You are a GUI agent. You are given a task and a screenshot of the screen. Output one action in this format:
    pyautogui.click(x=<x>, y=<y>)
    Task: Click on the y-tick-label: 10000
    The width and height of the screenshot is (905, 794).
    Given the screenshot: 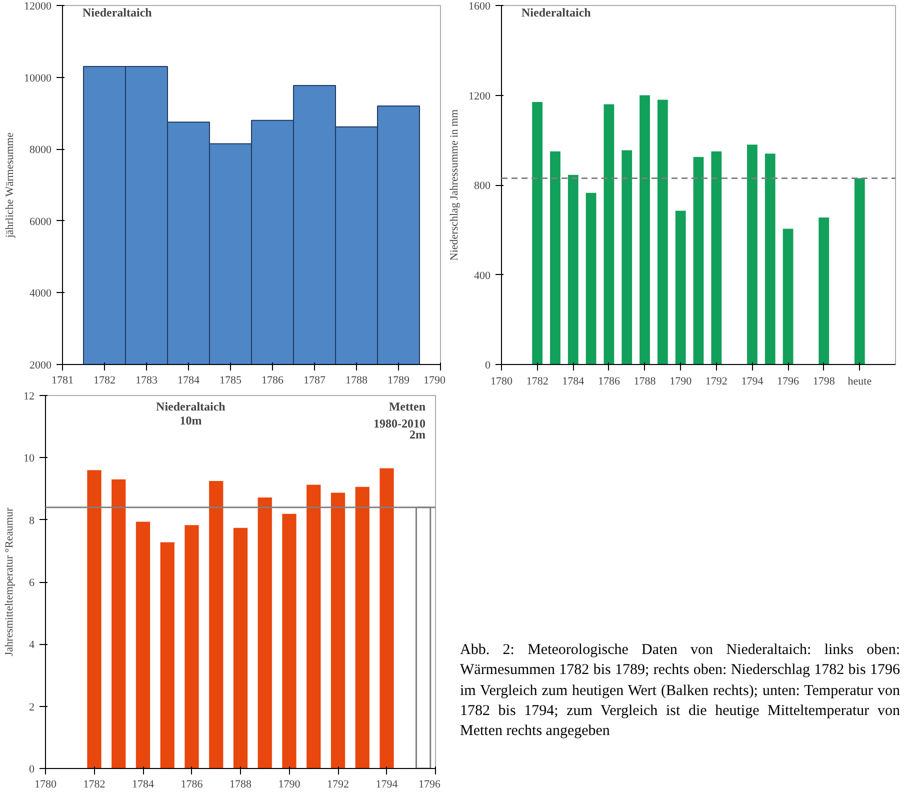 What is the action you would take?
    pyautogui.click(x=38, y=78)
    